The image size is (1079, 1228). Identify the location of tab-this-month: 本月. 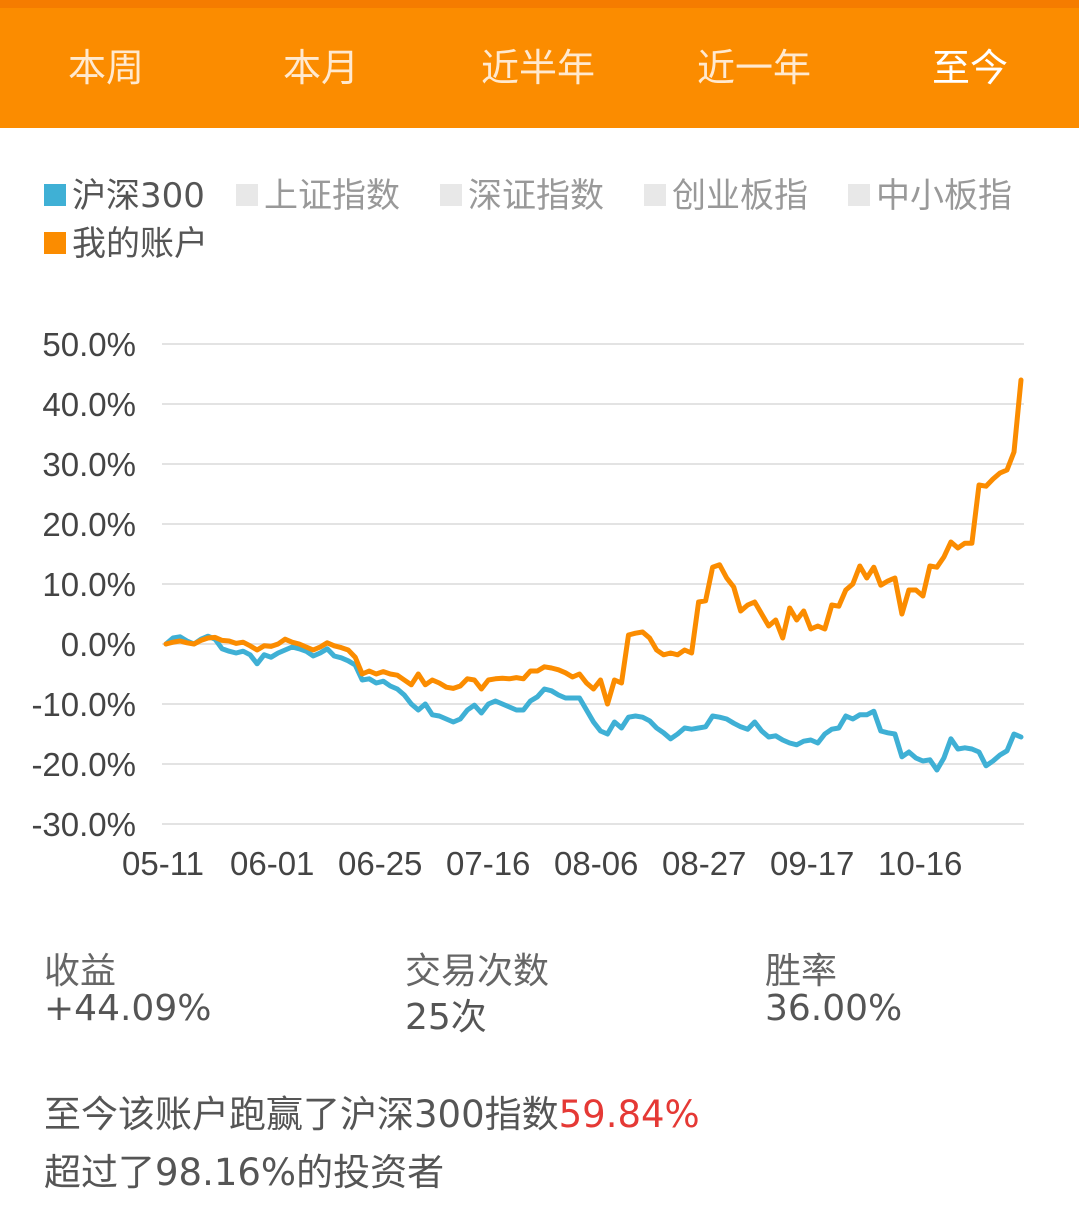
(320, 68).